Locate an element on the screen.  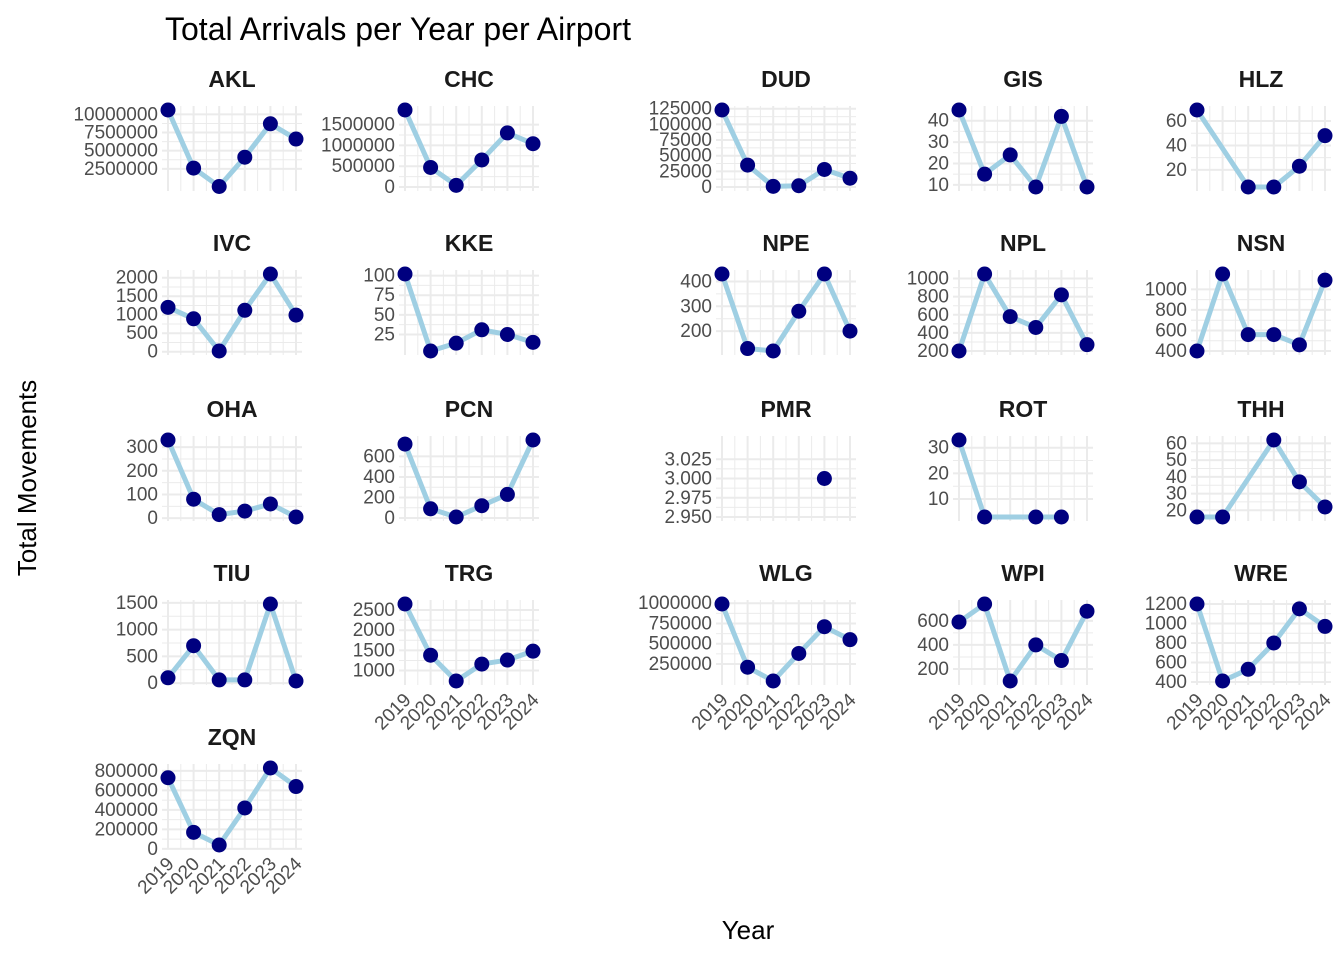
y-tick-label: 25000 is located at coordinates (685, 171).